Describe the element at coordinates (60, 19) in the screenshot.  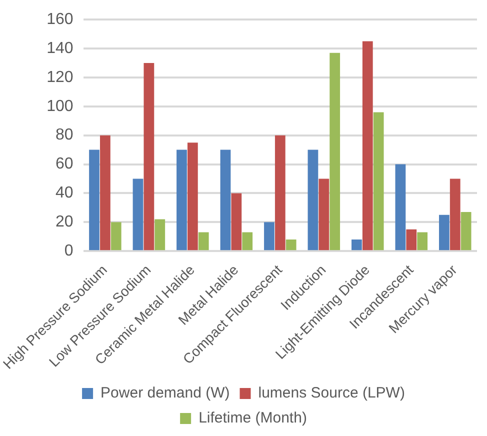
I see `y-tick-label: 160` at that location.